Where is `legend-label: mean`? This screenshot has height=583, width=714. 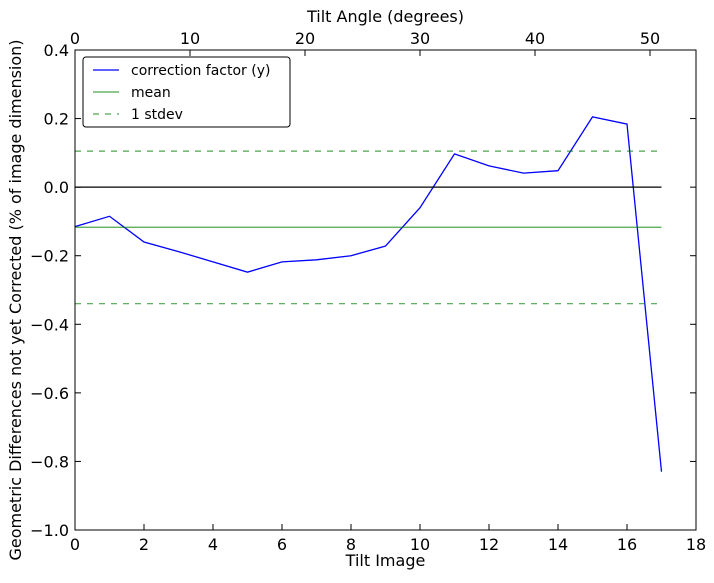
legend-label: mean is located at coordinates (151, 93).